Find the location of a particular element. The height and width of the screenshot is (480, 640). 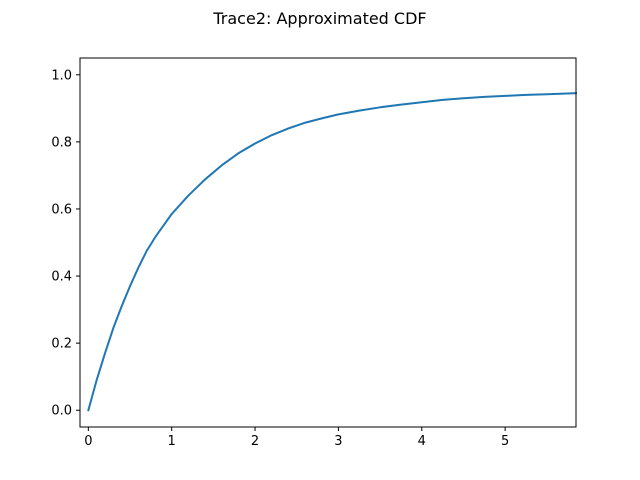

chart-title: Trace2: Approximated CDF is located at coordinates (319, 18).